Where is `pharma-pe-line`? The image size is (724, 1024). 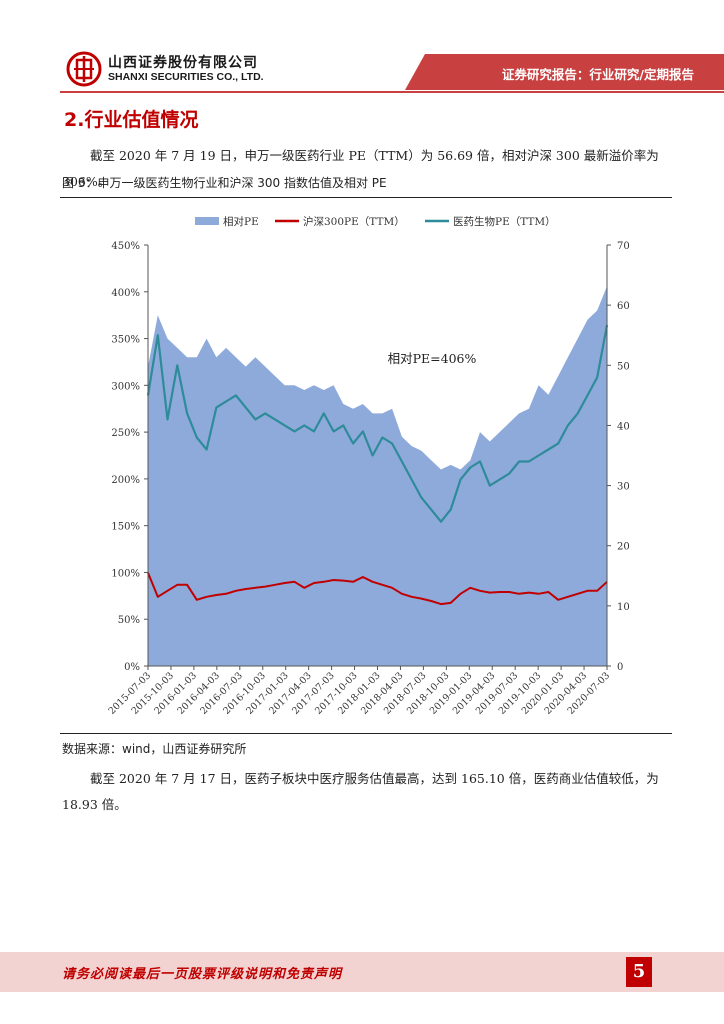 pharma-pe-line is located at coordinates (377, 423).